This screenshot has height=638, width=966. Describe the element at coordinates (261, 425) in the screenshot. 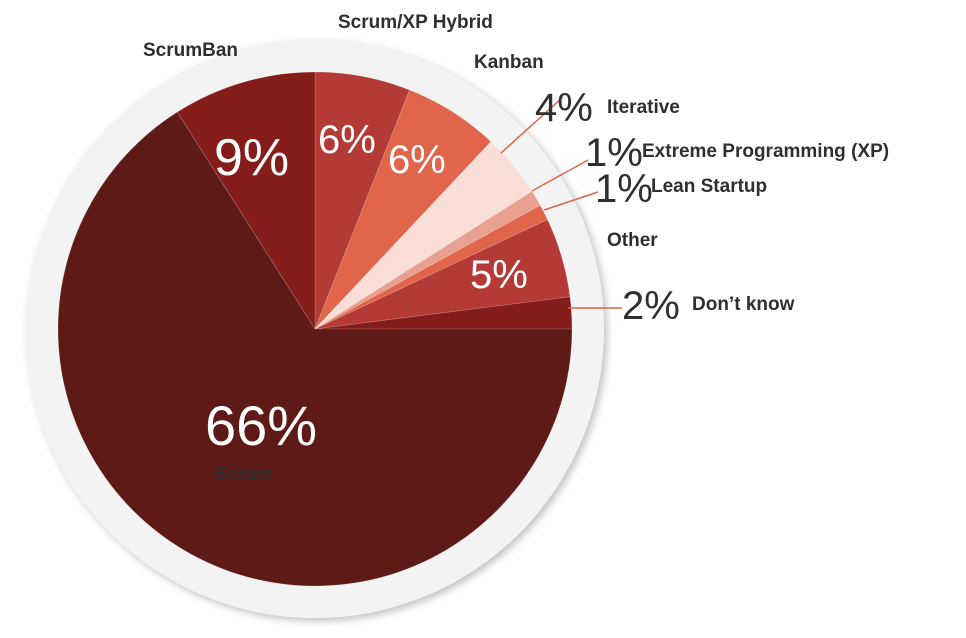

I see `pct-scrum: 66%` at that location.